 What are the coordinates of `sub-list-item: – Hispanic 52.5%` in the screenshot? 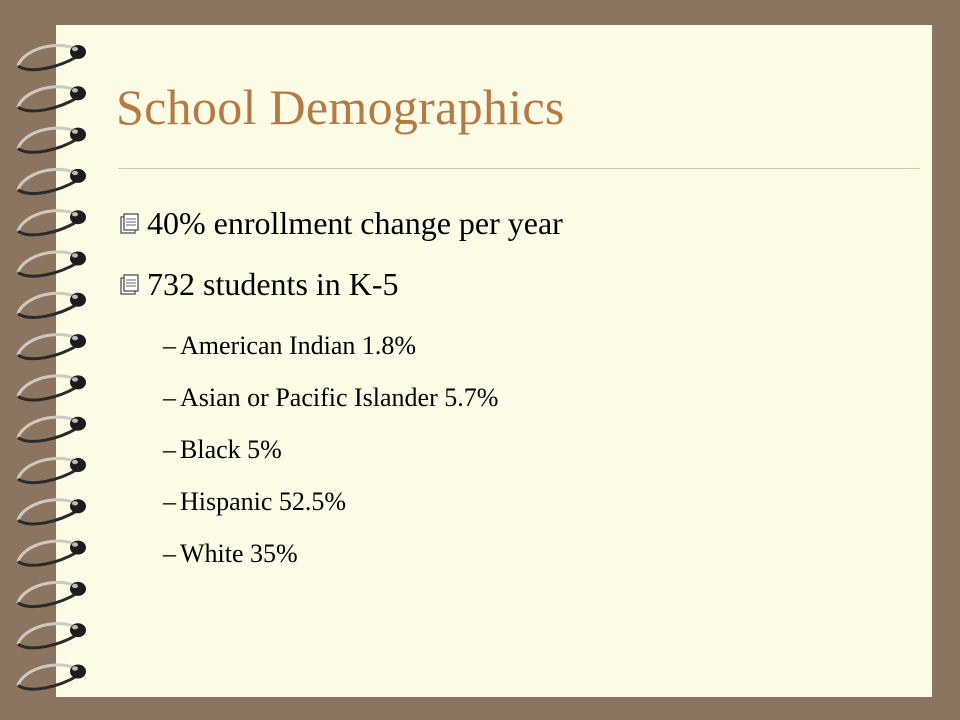 It's located at (254, 502).